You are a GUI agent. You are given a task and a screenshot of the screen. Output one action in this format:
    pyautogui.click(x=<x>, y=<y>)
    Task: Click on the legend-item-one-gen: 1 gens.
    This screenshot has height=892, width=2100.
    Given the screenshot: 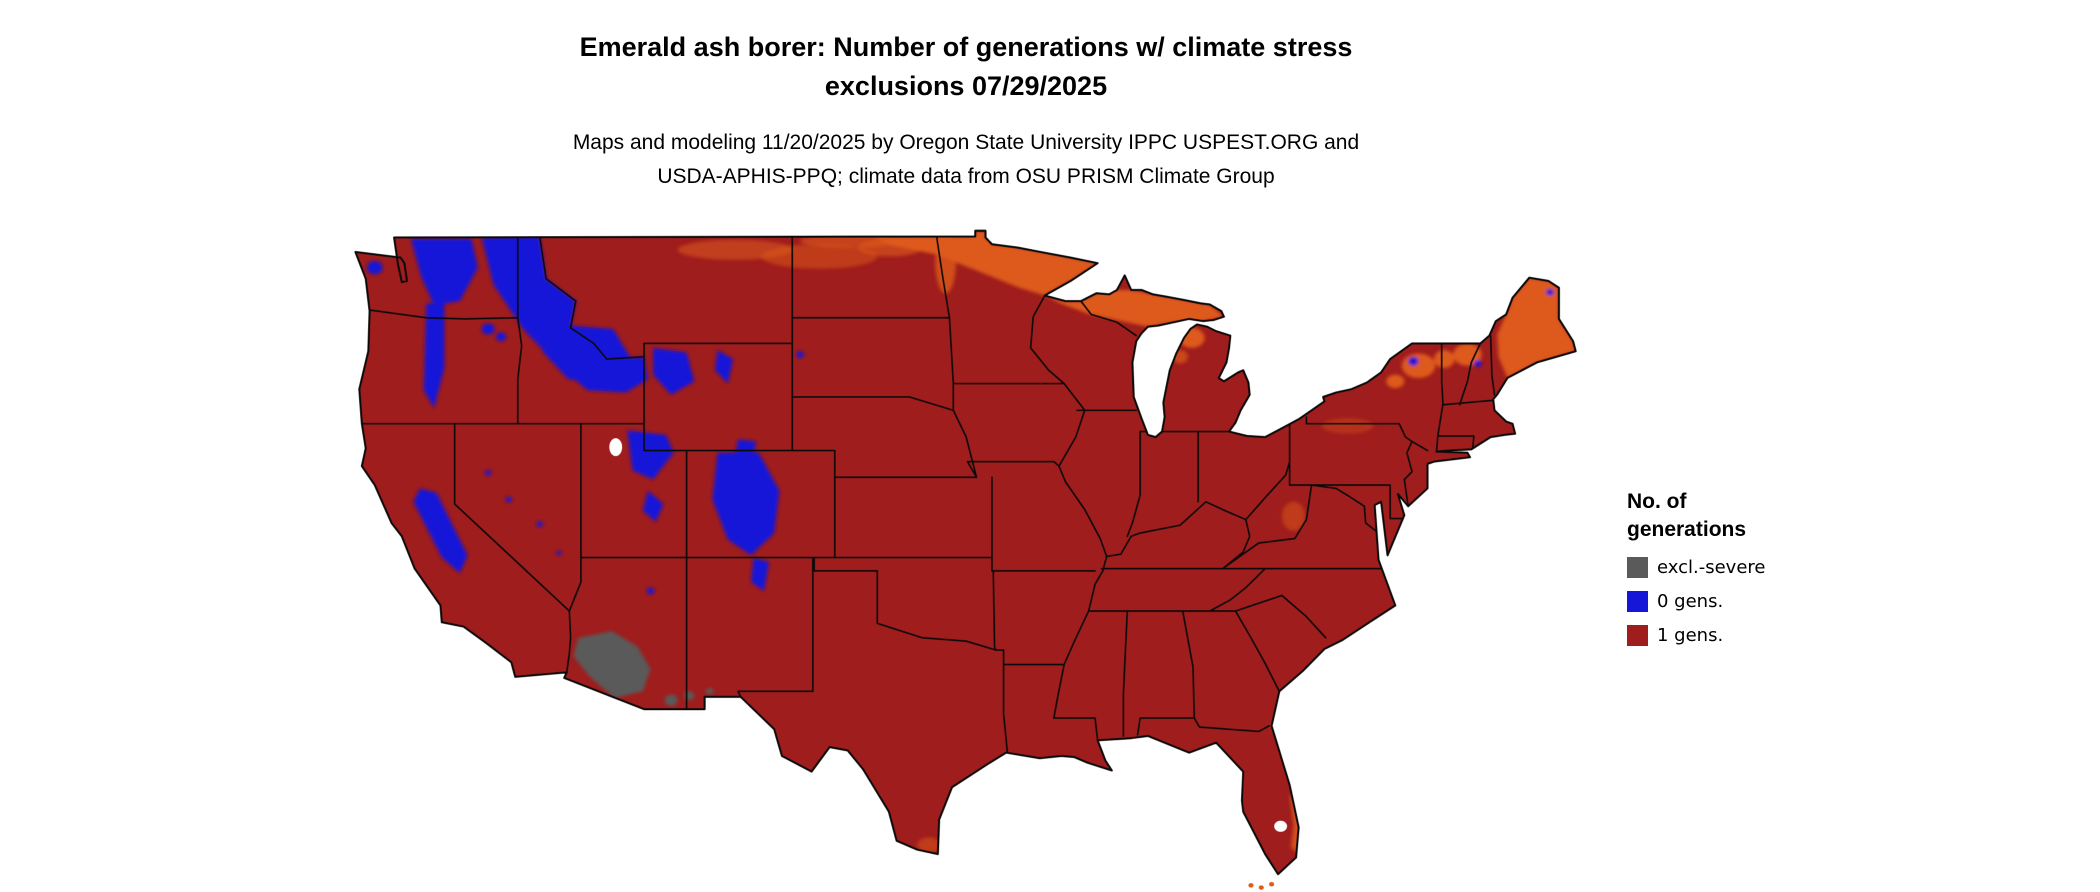 What is the action you would take?
    pyautogui.click(x=1747, y=635)
    